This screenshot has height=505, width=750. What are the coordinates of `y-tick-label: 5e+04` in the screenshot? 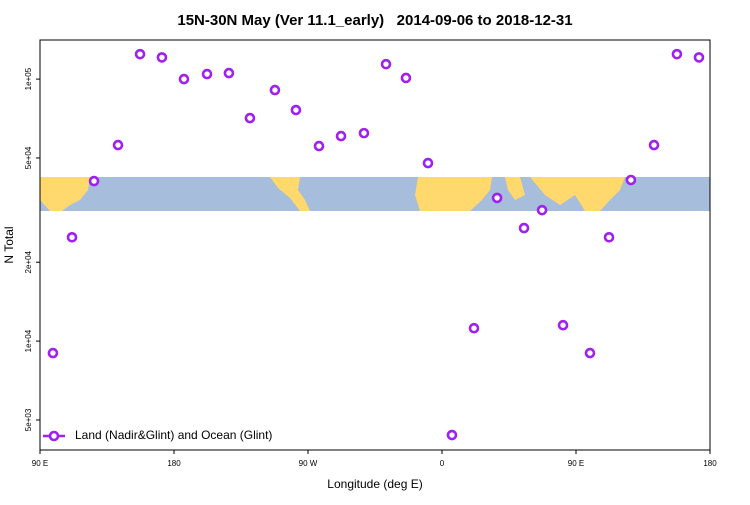 It's located at (28, 157).